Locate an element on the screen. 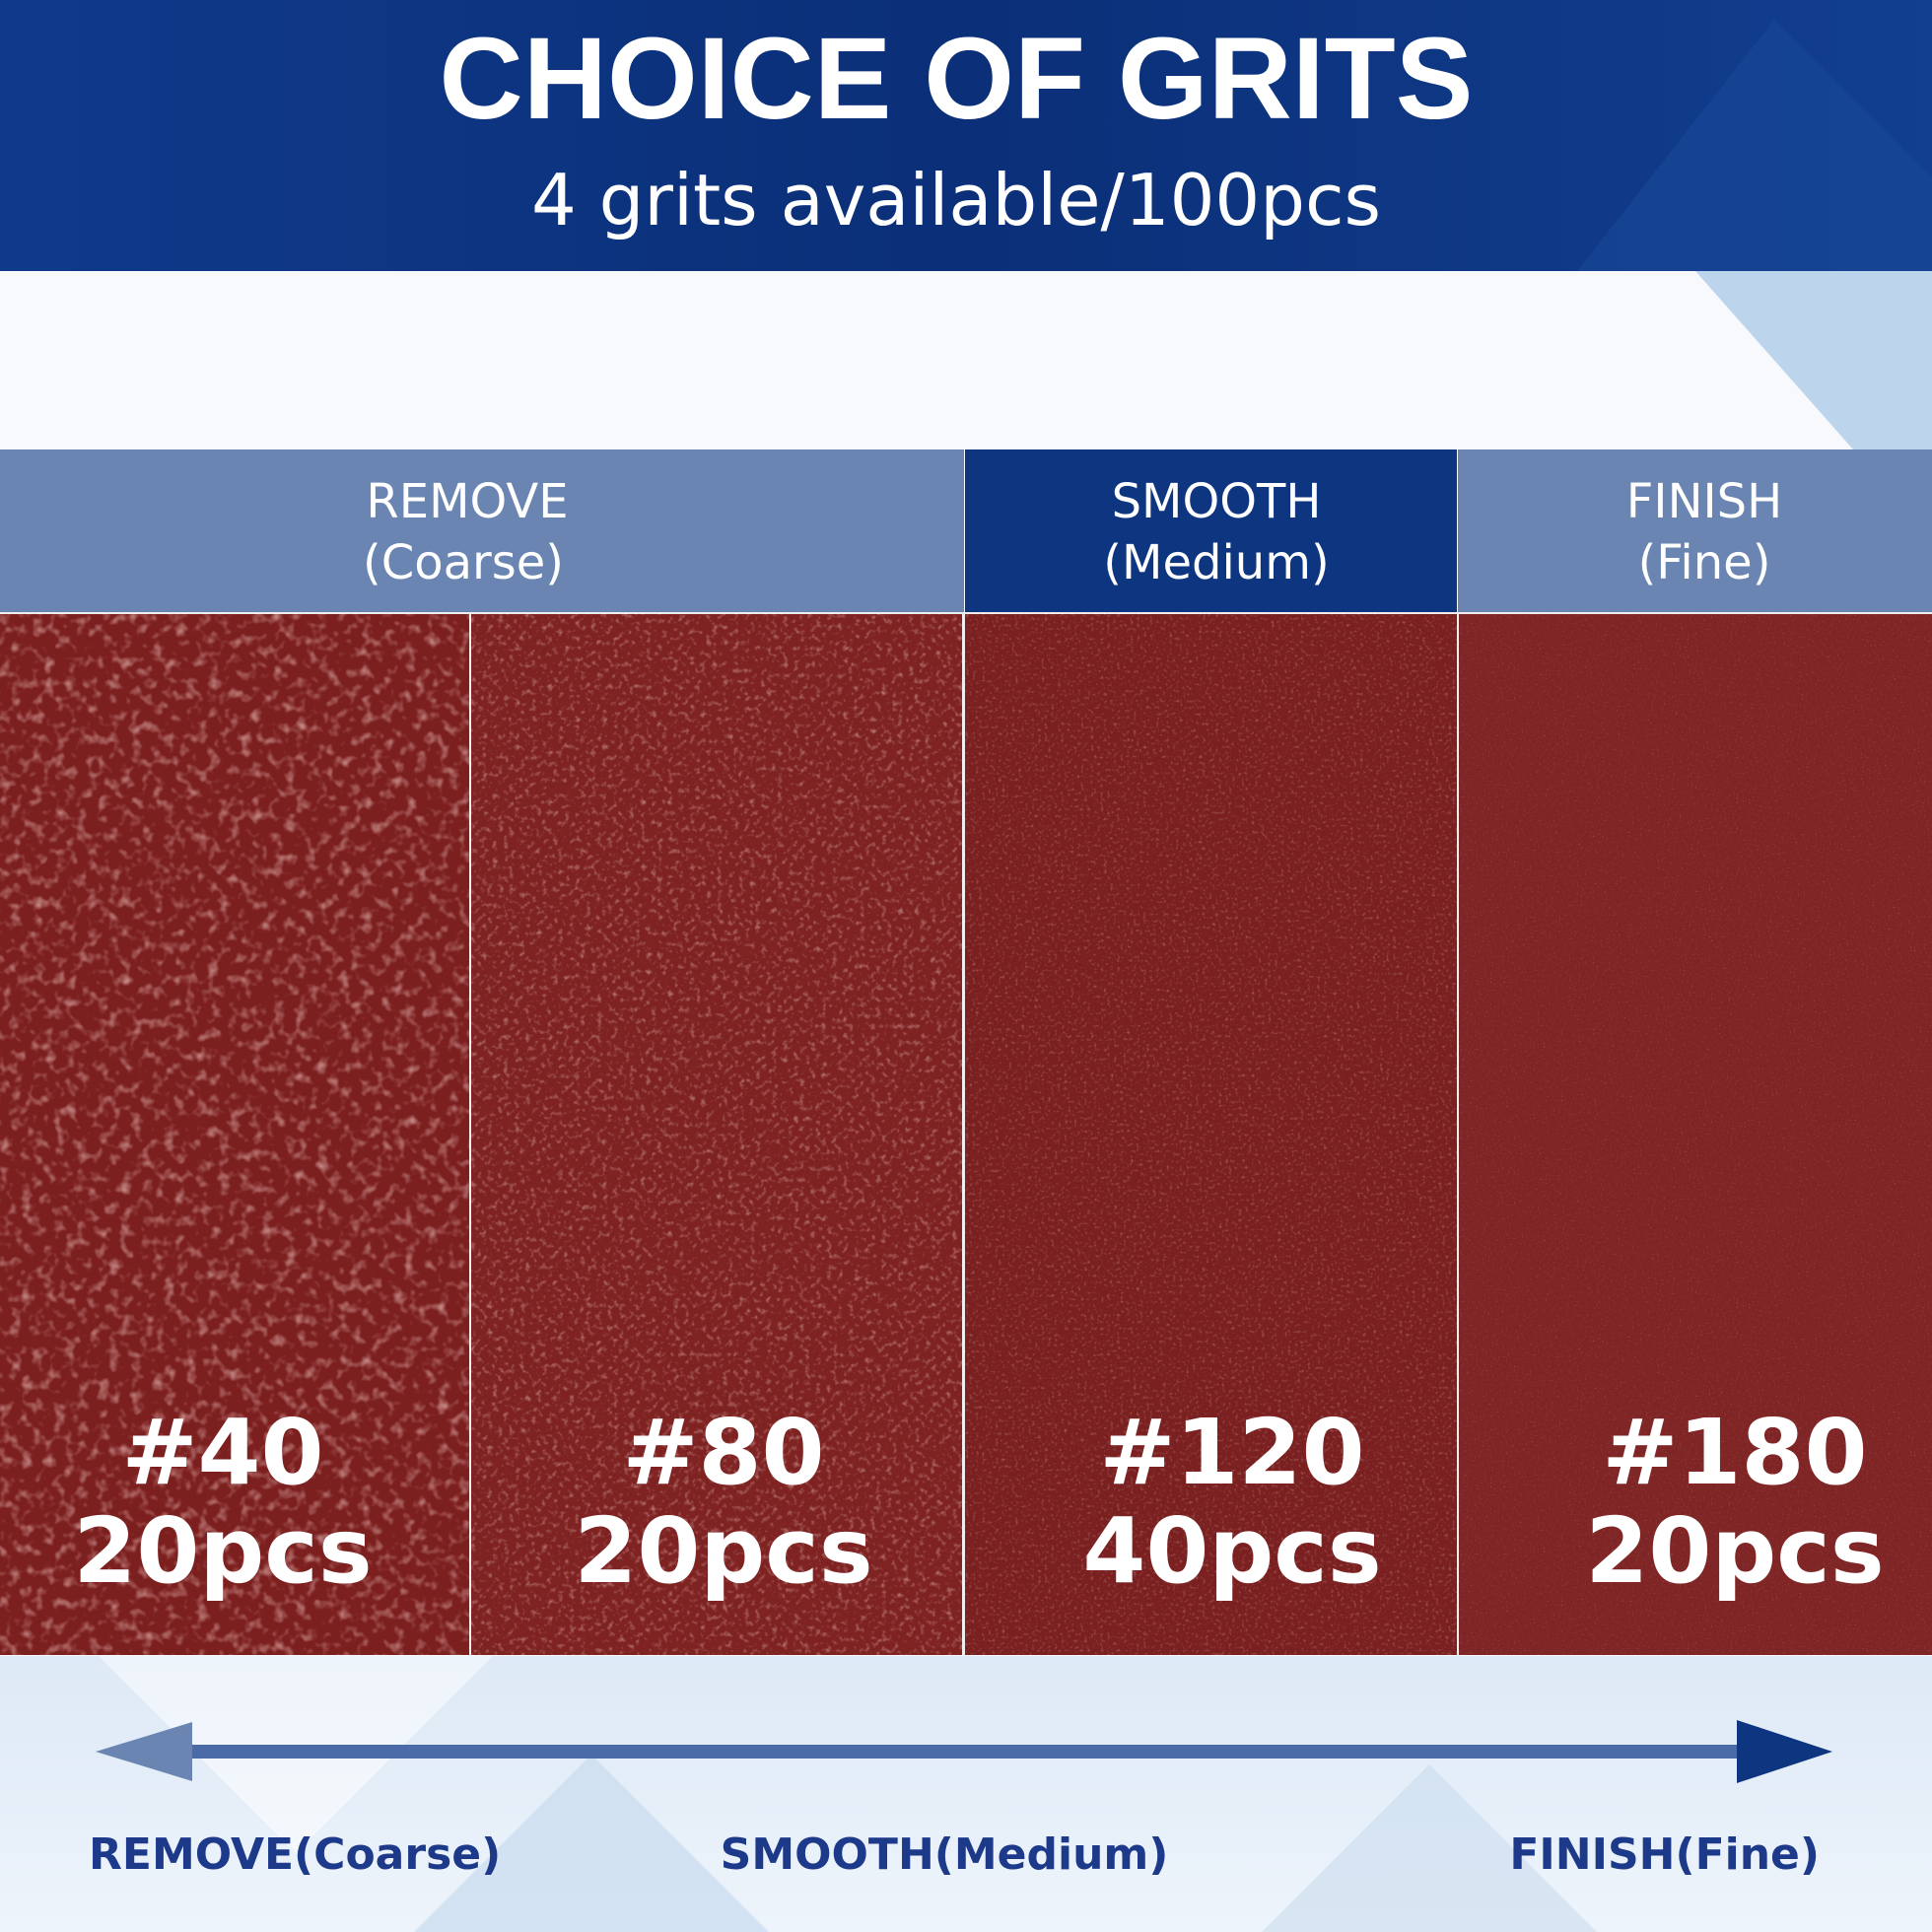  category-name: SMOOTH is located at coordinates (1217, 502).